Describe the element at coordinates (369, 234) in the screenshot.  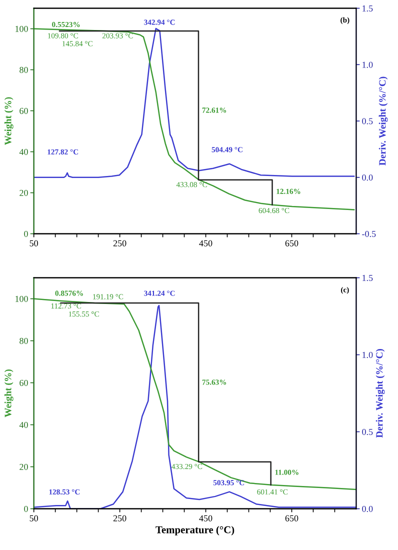
I see `y2-tick-label: -0.5` at that location.